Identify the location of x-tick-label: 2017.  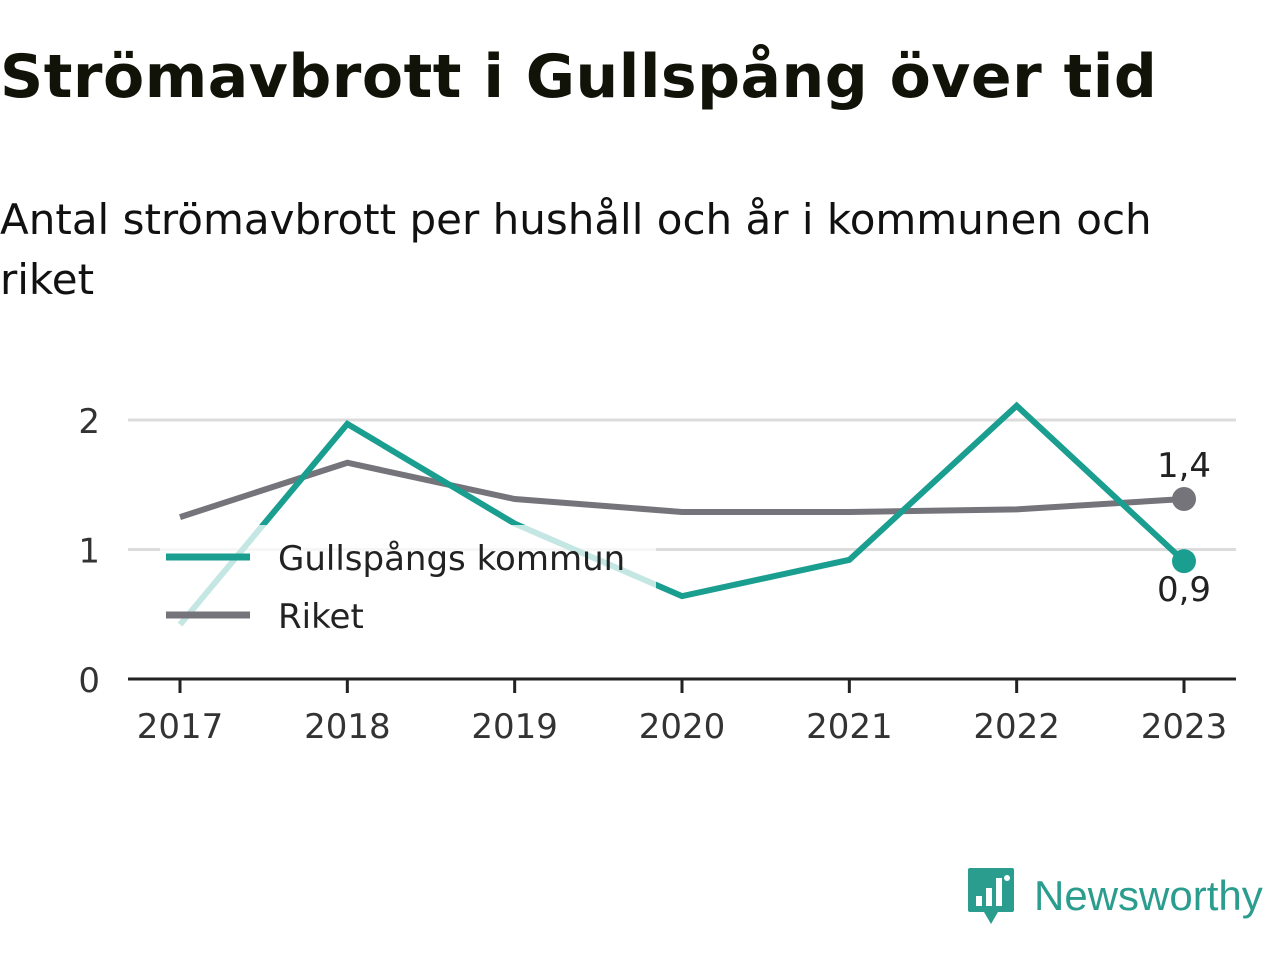
(180, 727).